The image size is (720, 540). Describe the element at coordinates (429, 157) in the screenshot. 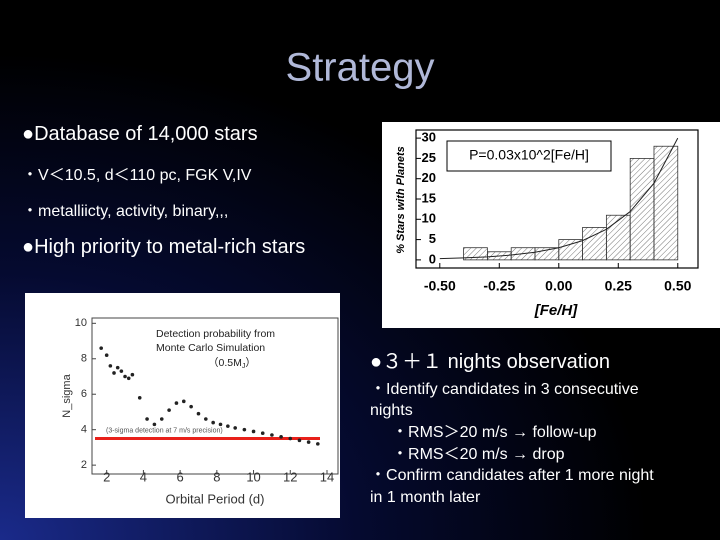

I see `y-tick-label: 25` at that location.